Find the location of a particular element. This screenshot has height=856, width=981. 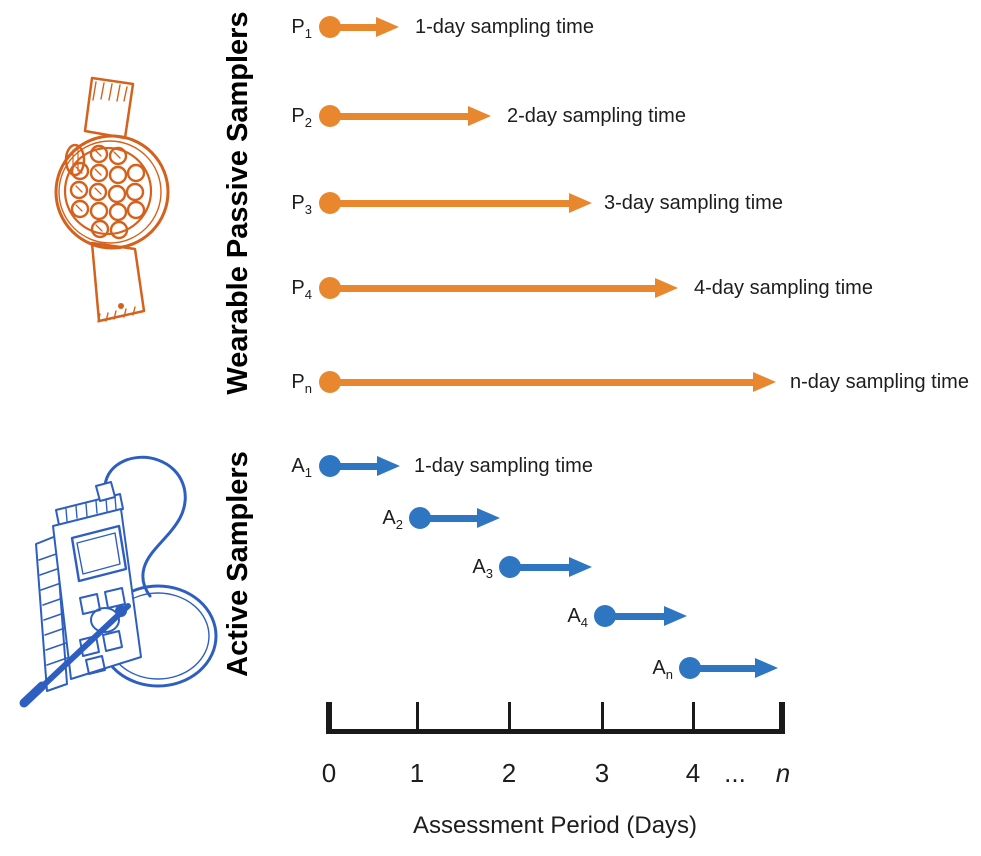

p1-duration-label: 1-day sampling time is located at coordinates (504, 27).